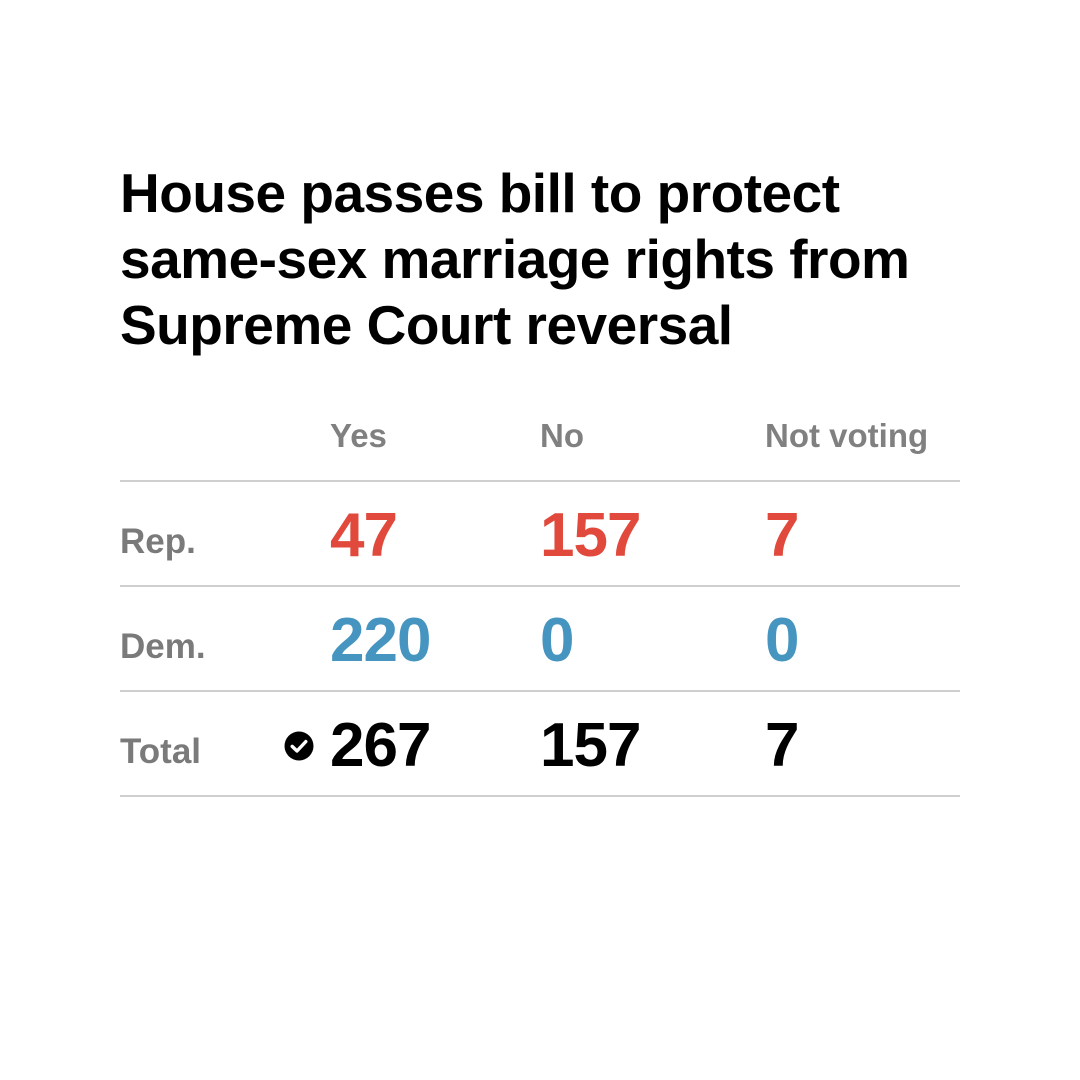 Image resolution: width=1080 pixels, height=1080 pixels. I want to click on table-header: Yes No Not voting, so click(540, 443).